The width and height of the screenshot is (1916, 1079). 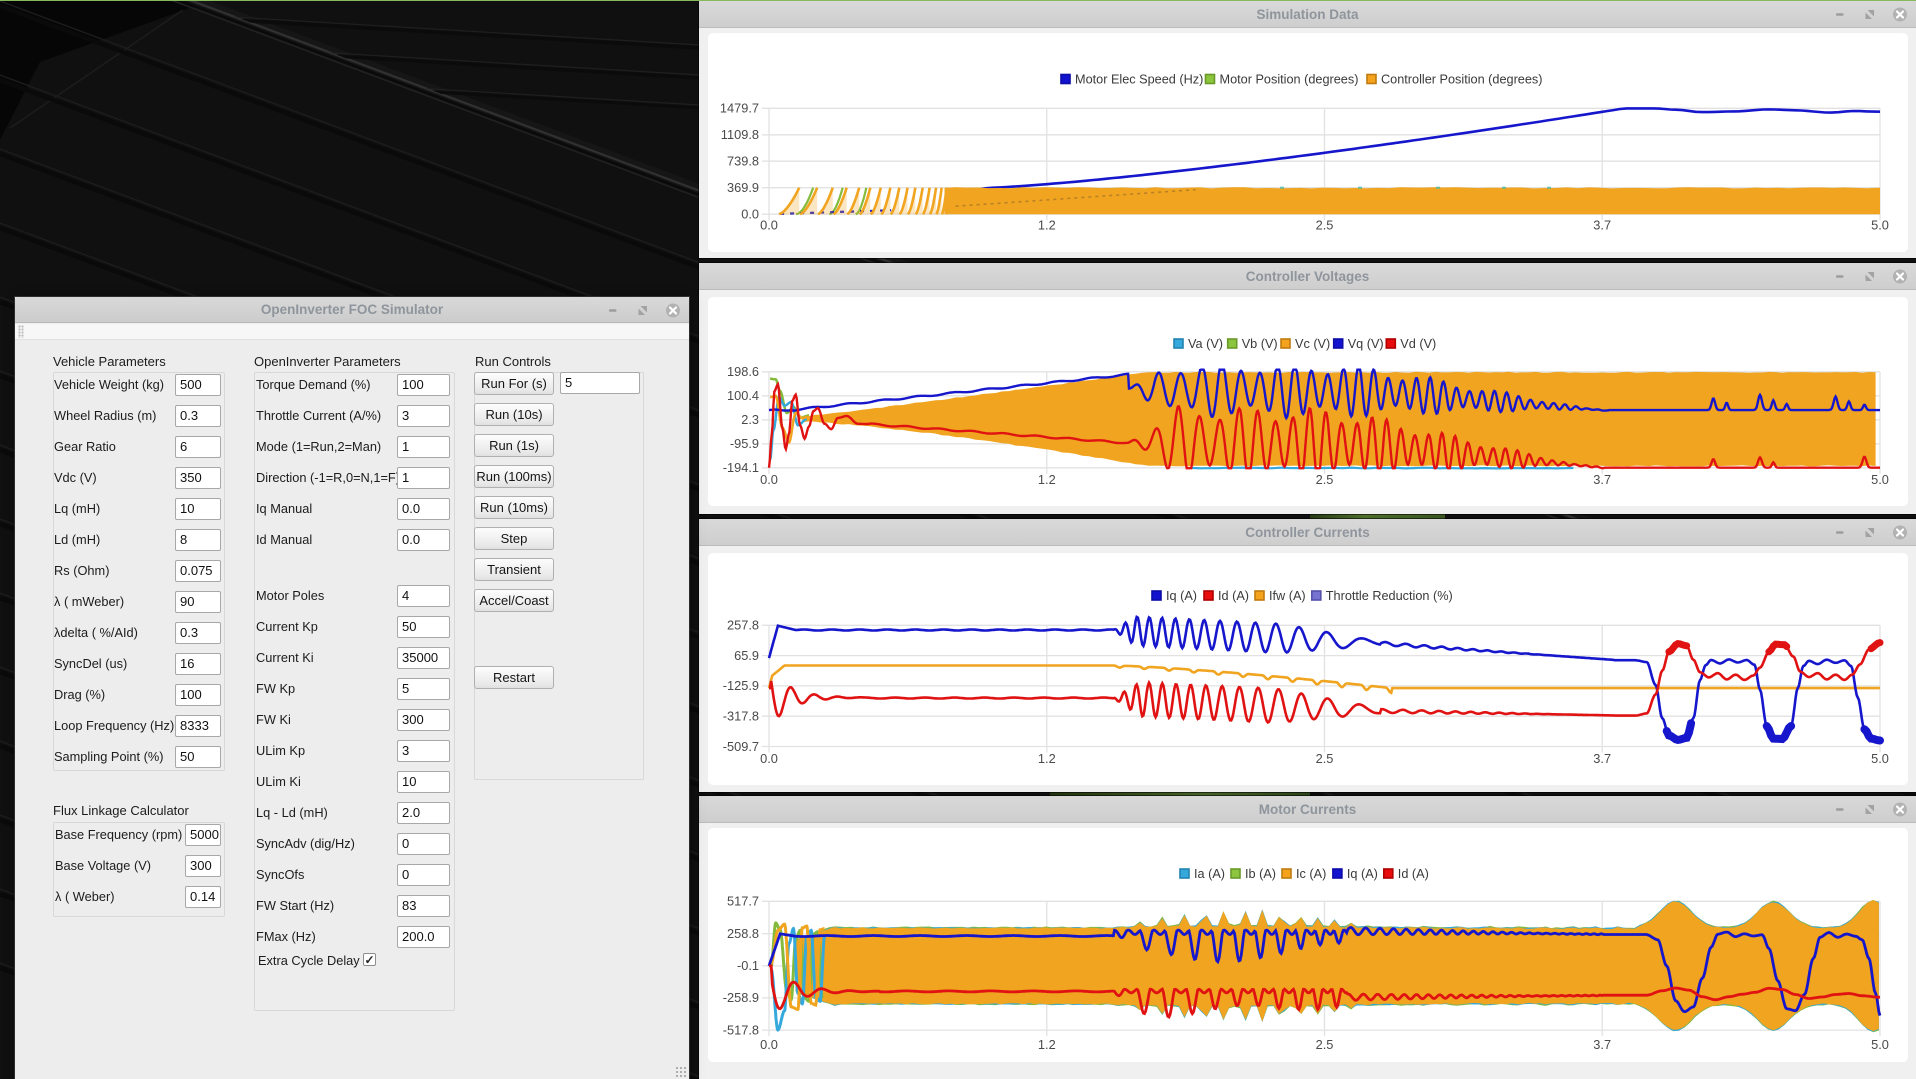 I want to click on svg-text: Vb (V), so click(x=1260, y=344).